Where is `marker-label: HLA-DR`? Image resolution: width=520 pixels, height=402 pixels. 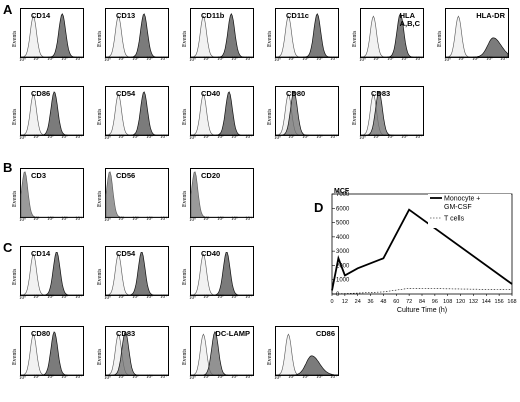 marker-label: HLA-DR is located at coordinates (490, 15).